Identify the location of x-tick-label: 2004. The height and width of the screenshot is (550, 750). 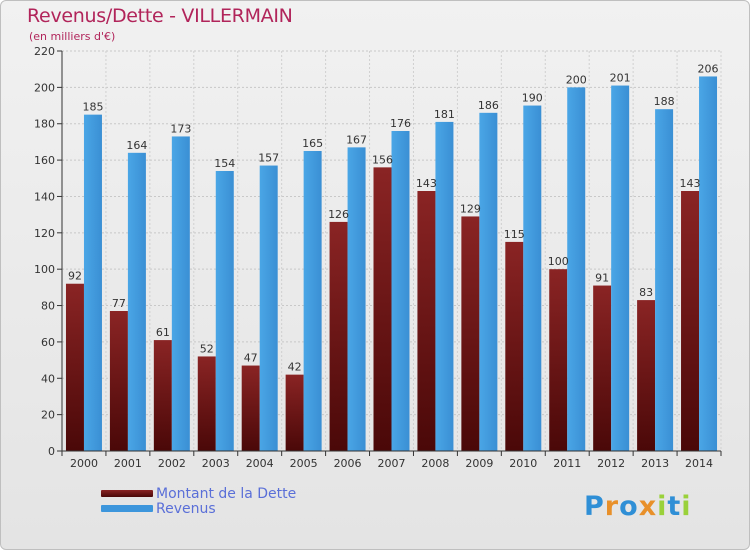
(260, 463).